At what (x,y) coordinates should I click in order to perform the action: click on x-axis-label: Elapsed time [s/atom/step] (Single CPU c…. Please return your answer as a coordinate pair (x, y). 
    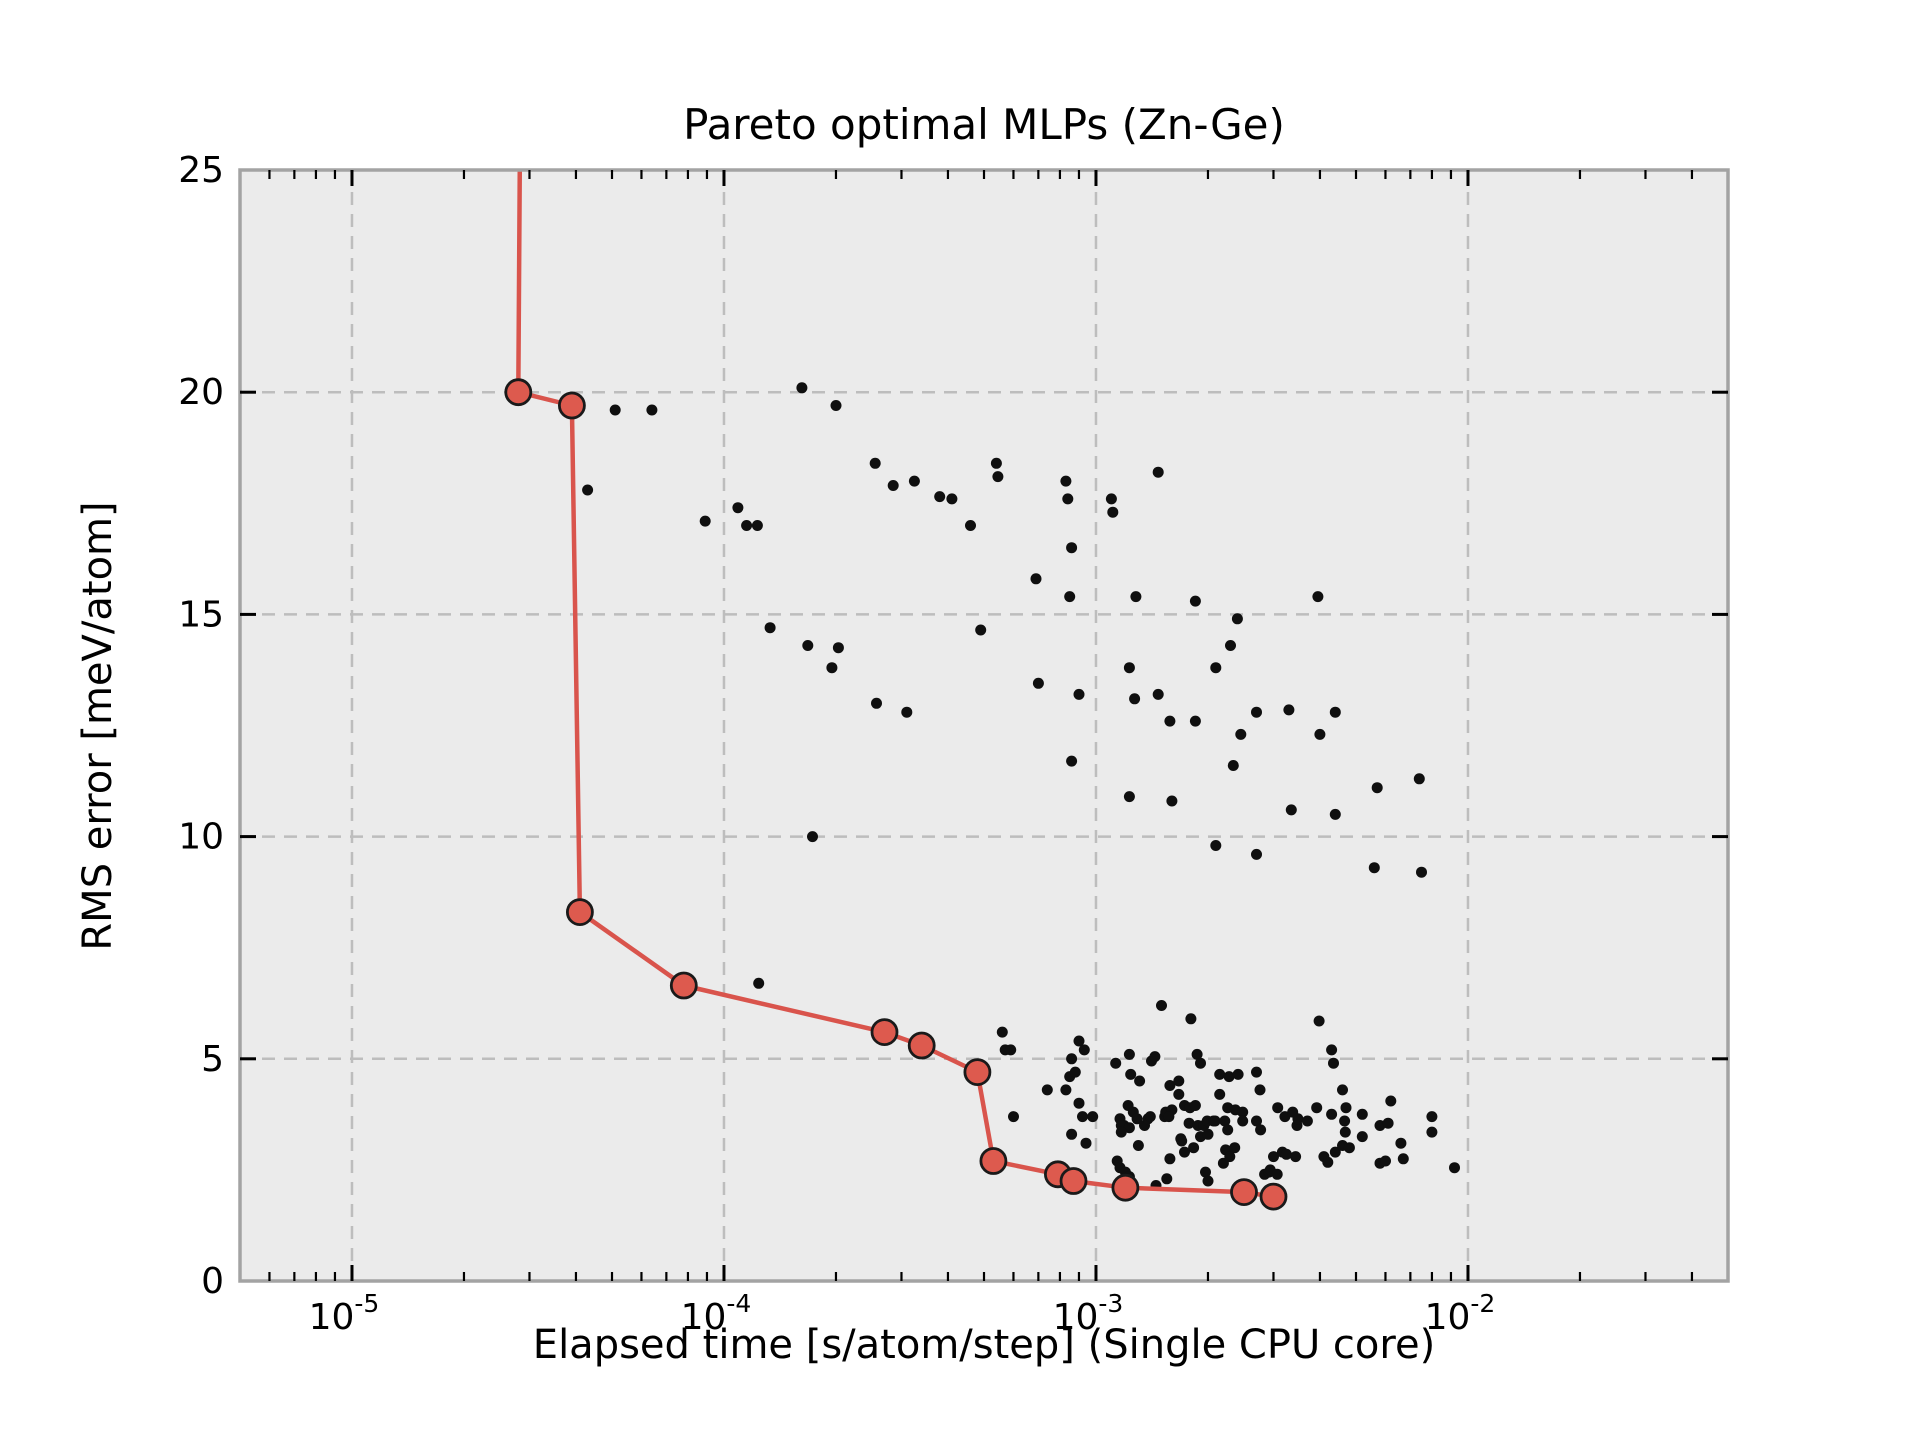
    Looking at the image, I should click on (984, 1345).